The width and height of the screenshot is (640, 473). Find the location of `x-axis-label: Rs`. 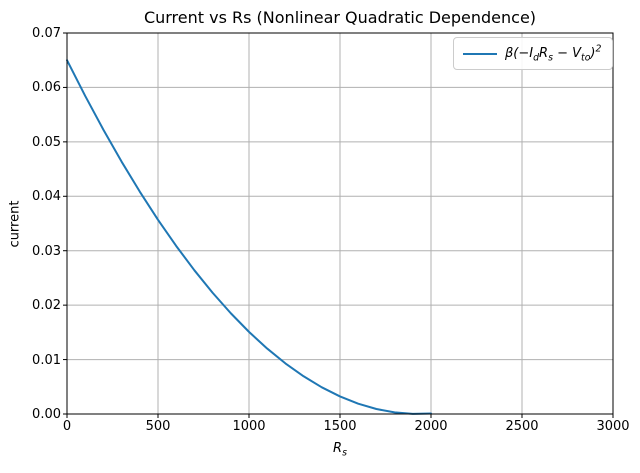

x-axis-label: Rs is located at coordinates (340, 450).